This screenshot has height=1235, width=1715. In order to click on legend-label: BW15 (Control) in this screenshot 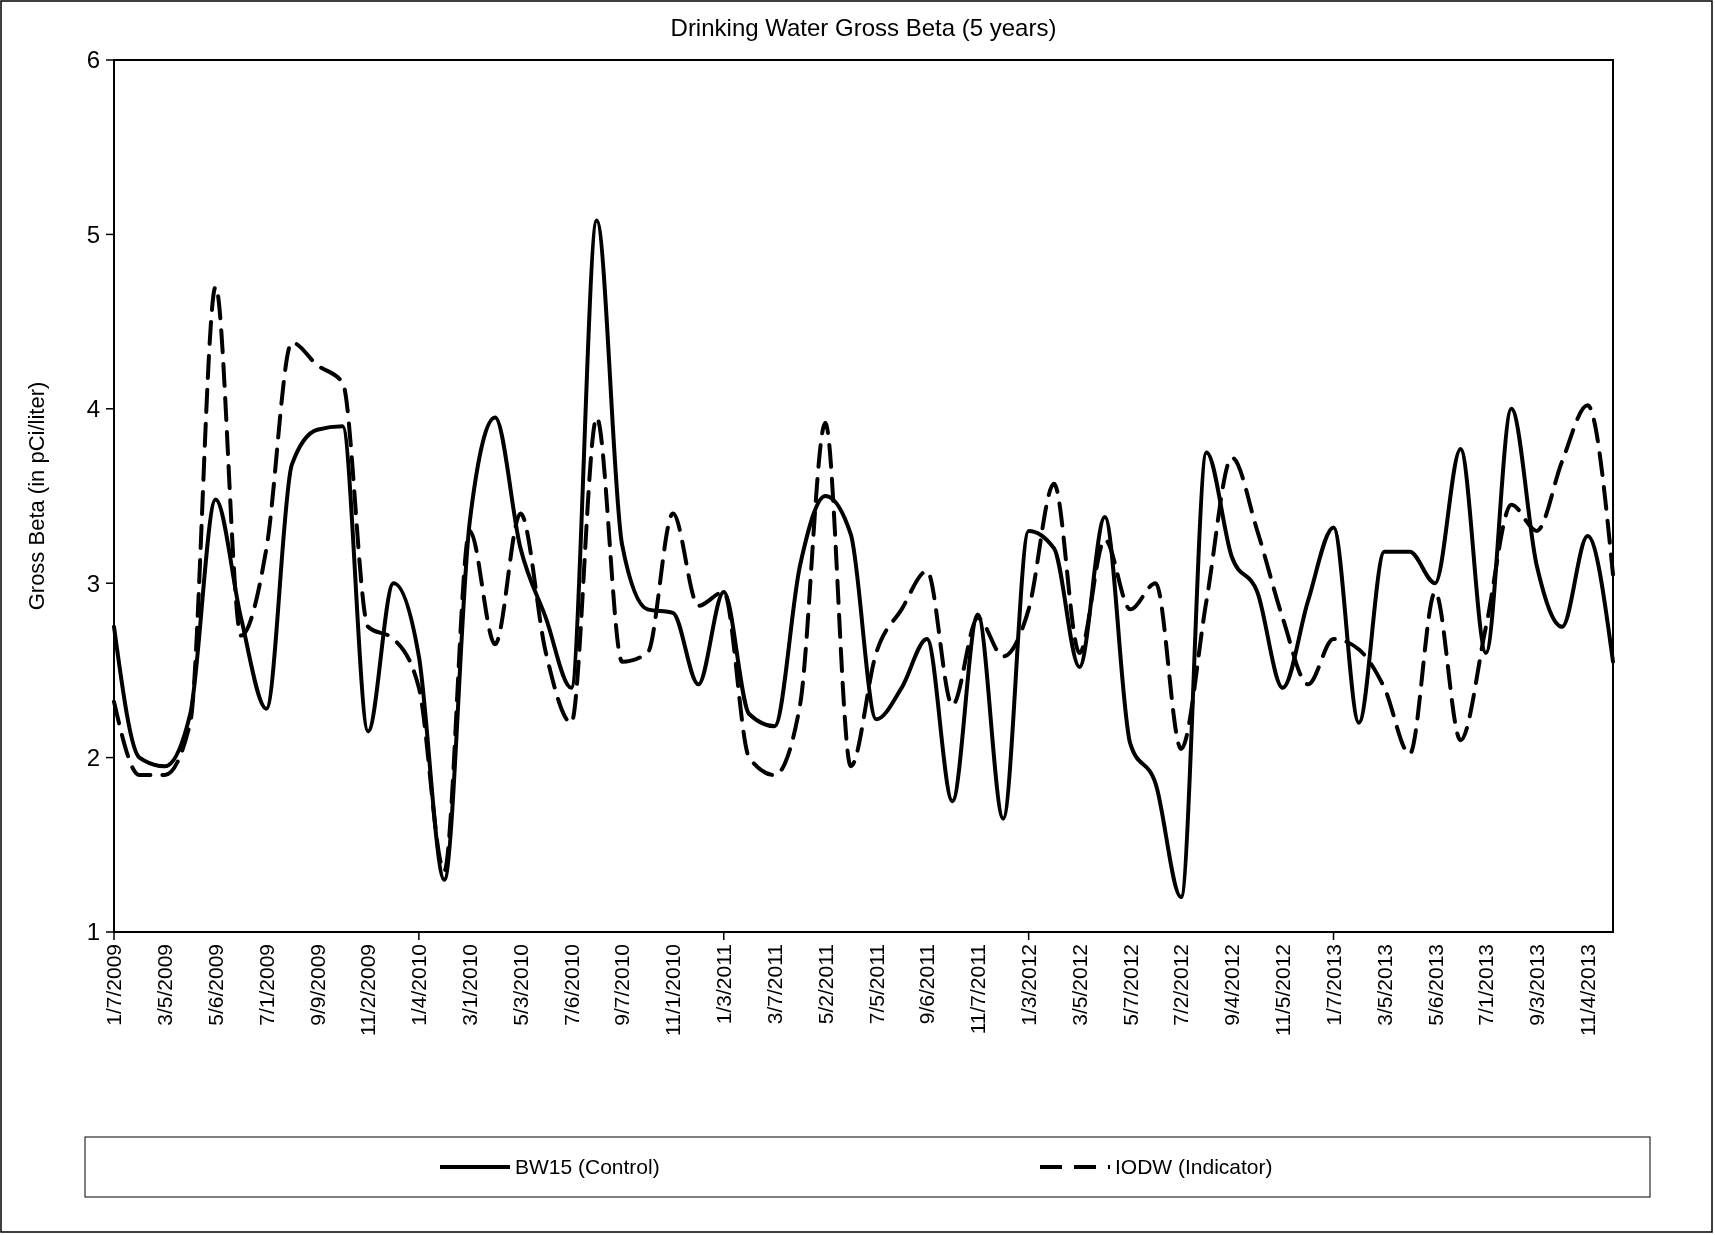, I will do `click(587, 1167)`.